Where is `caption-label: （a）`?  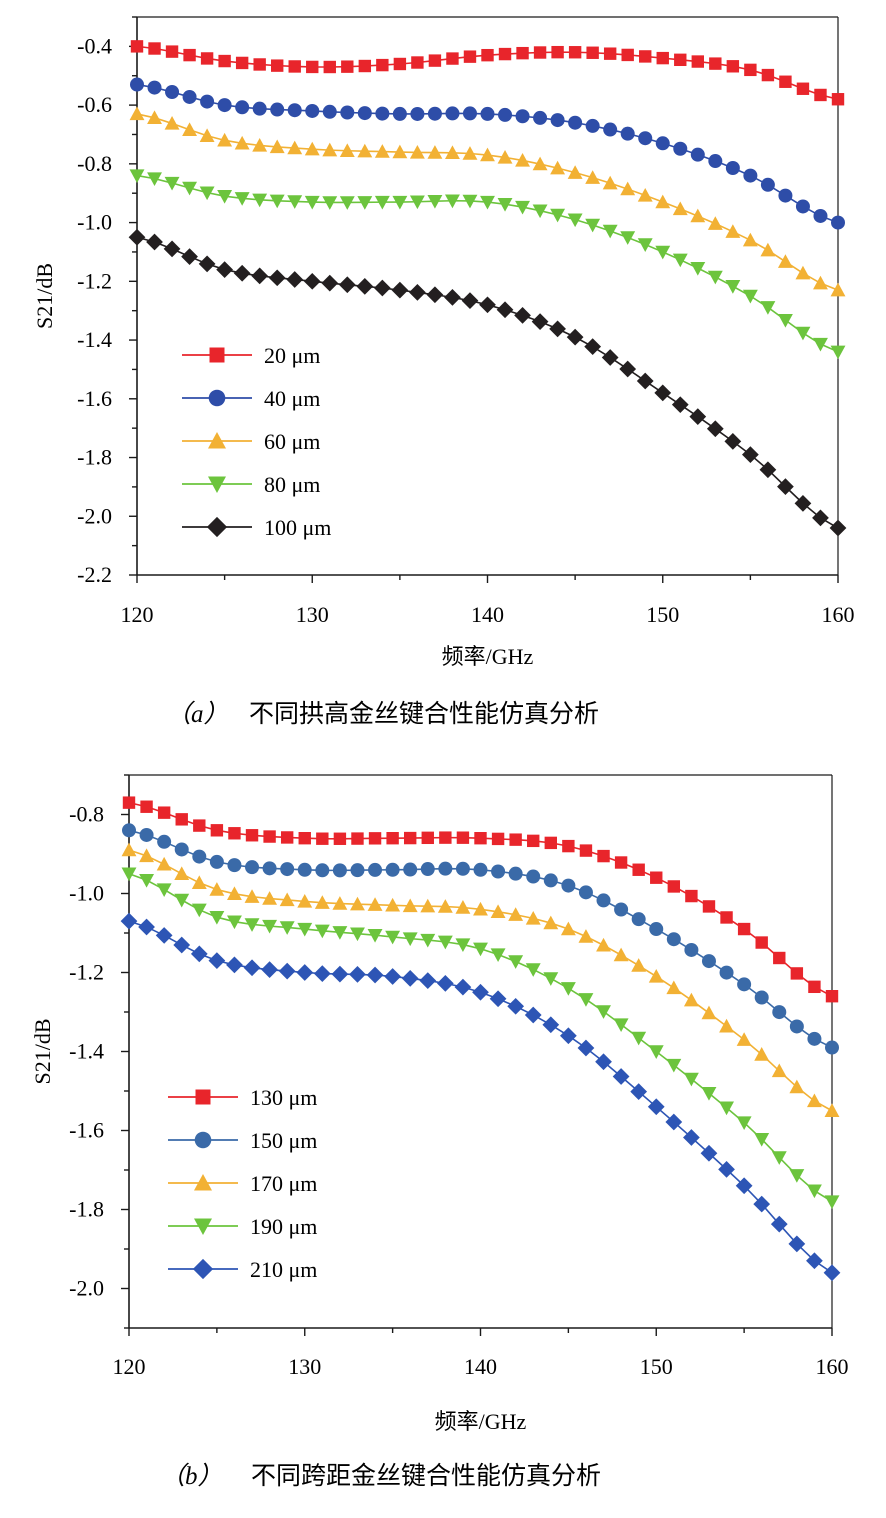 caption-label: （a） is located at coordinates (197, 714).